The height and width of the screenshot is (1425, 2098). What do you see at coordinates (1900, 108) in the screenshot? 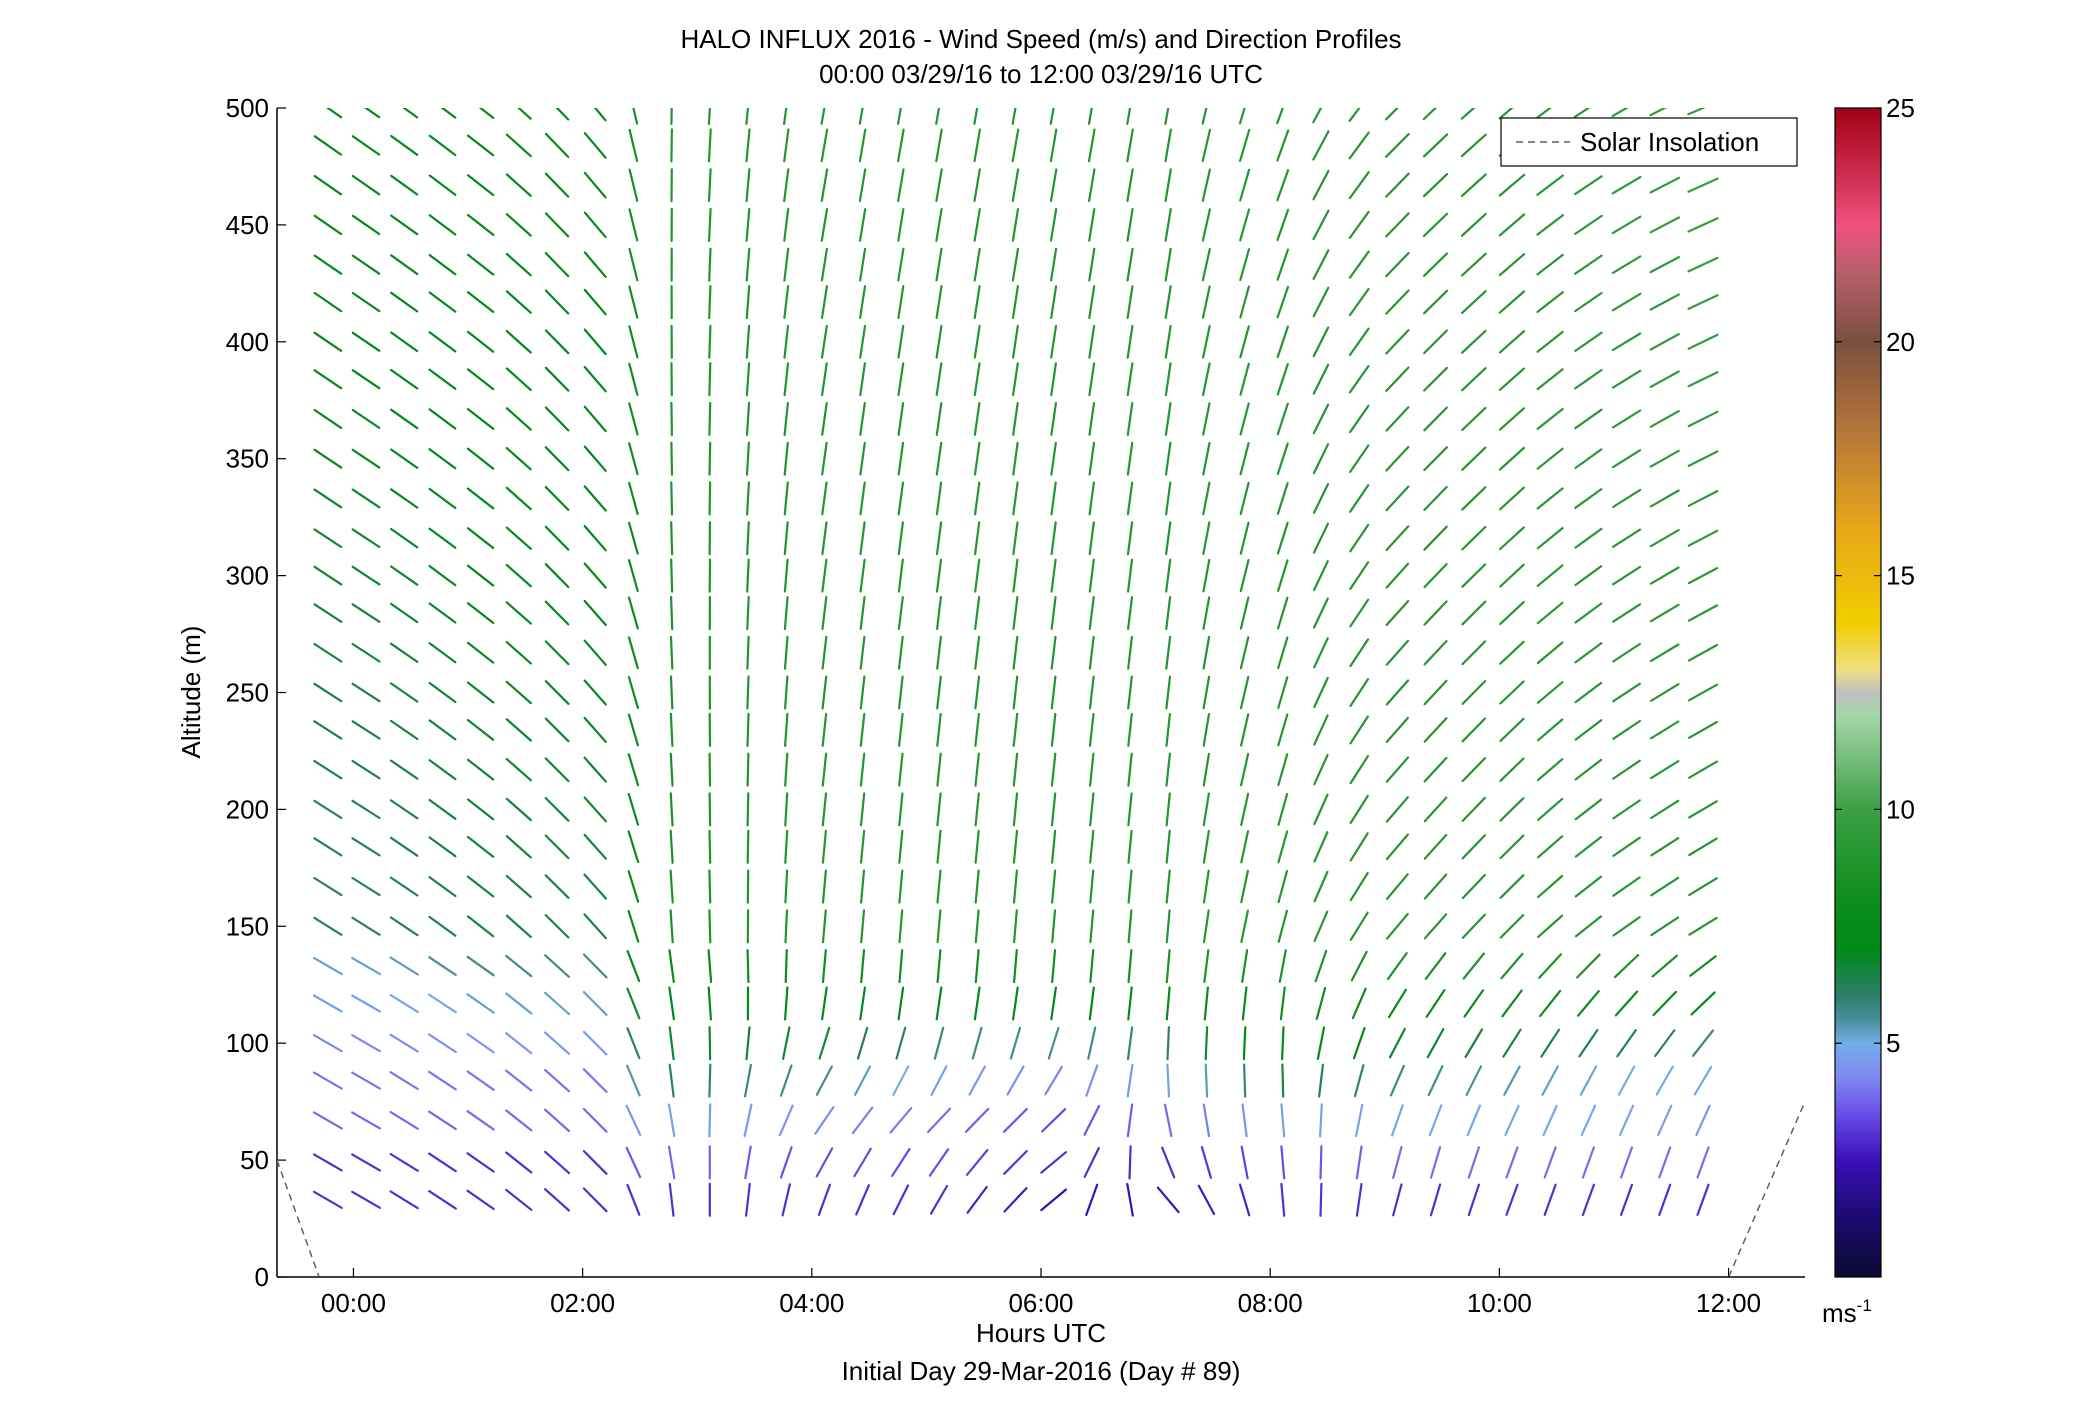
I see `colorbar-tick-label: 25` at bounding box center [1900, 108].